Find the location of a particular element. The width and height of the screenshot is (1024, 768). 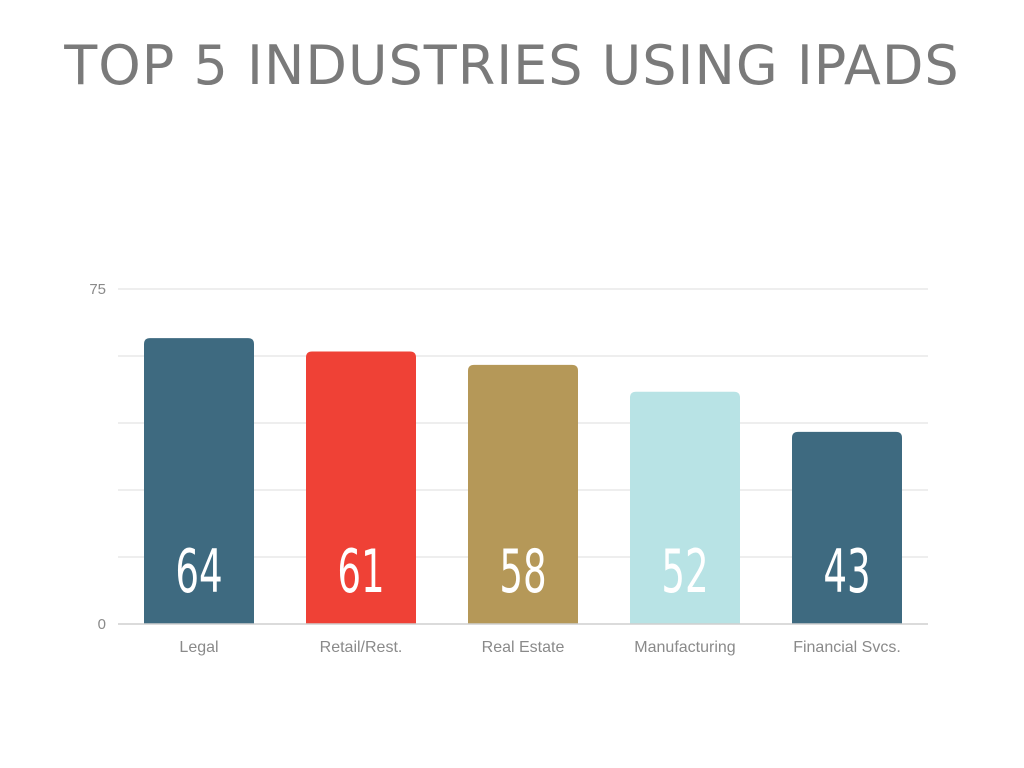

y-tick-label: 0 is located at coordinates (102, 624).